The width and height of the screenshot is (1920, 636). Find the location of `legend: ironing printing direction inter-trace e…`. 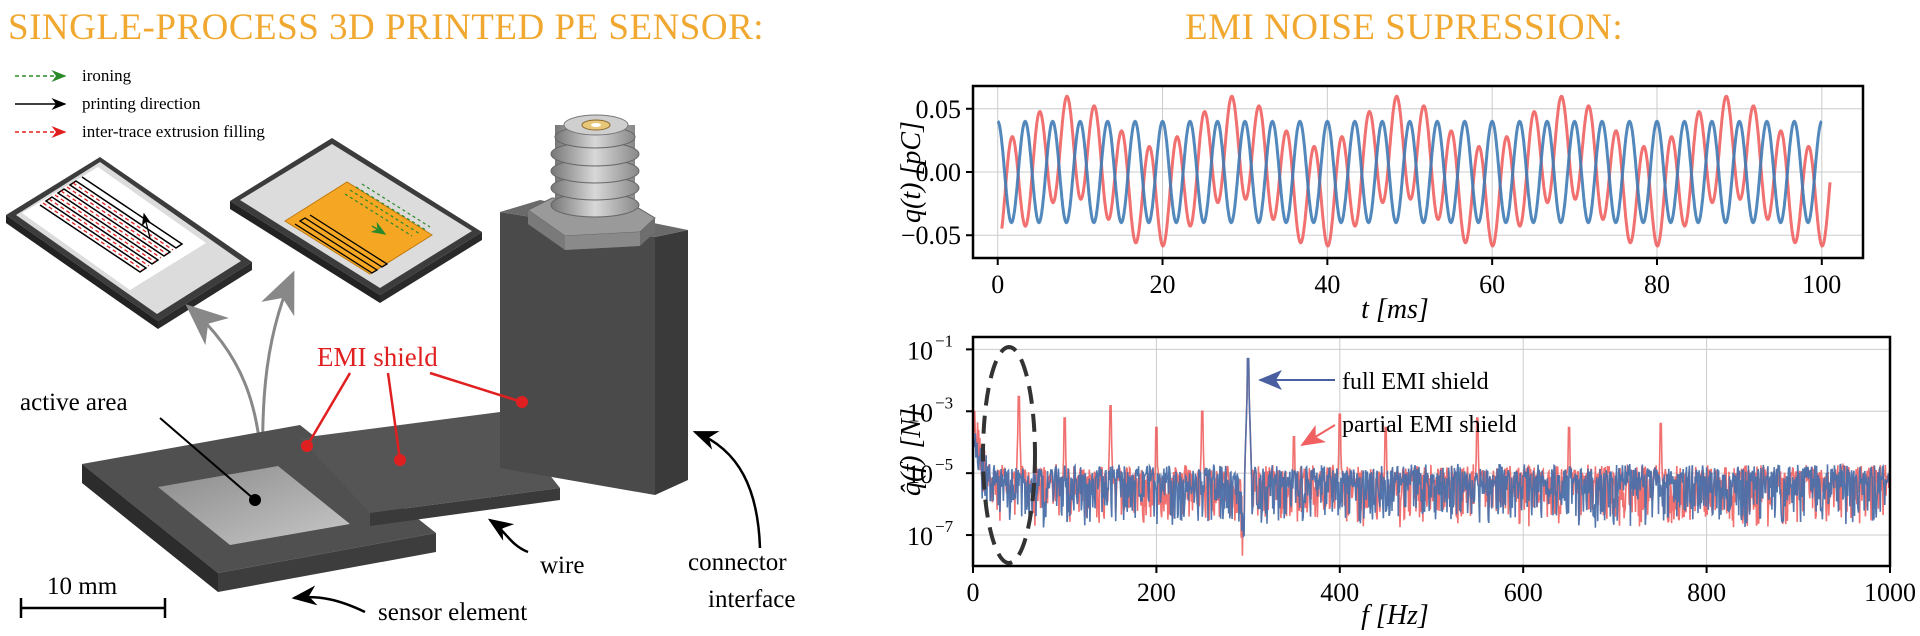

legend: ironing printing direction inter-trace e… is located at coordinates (140, 103).